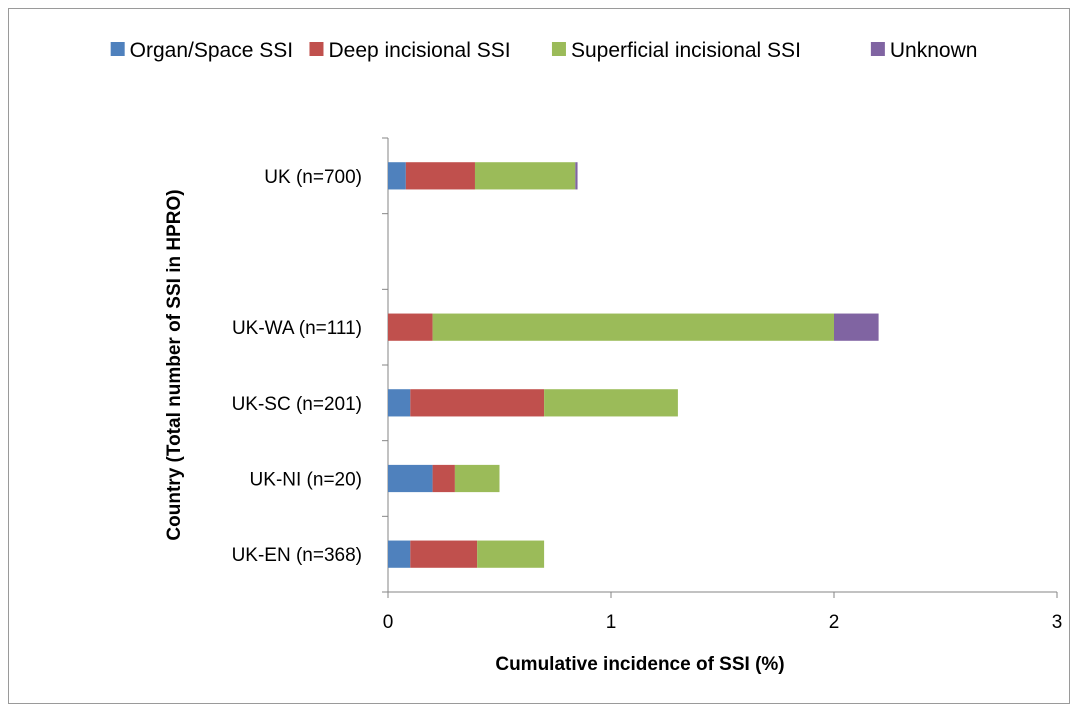 This screenshot has width=1077, height=711. Describe the element at coordinates (419, 50) in the screenshot. I see `legend-label: Deep incisional SSI` at that location.